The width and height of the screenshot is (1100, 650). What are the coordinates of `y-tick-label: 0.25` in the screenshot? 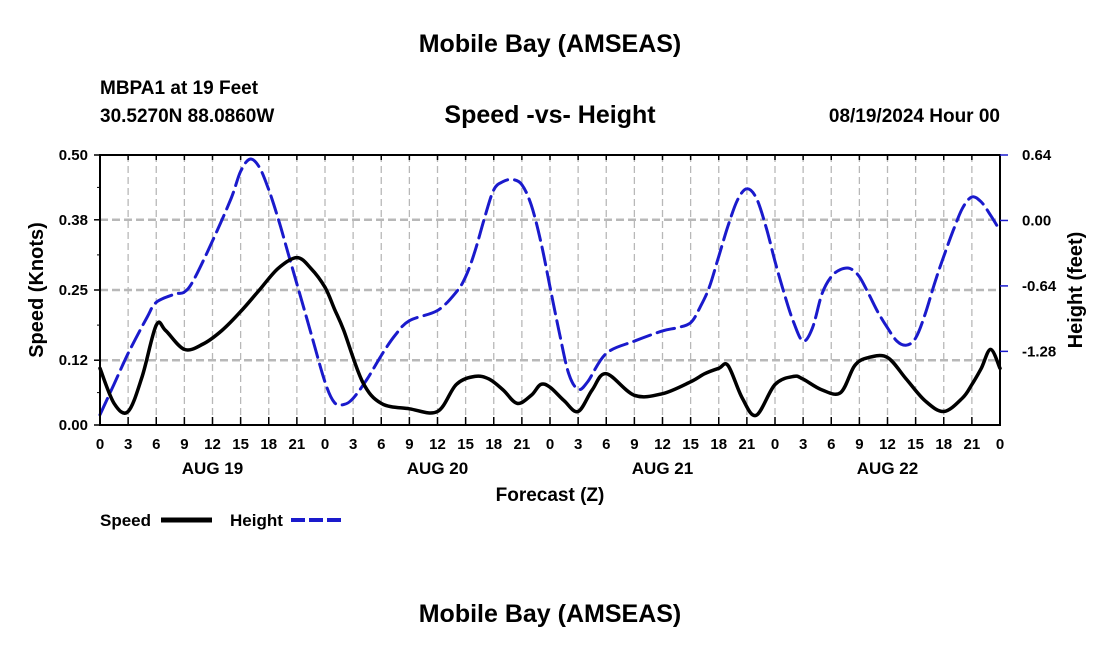 It's located at (73, 290).